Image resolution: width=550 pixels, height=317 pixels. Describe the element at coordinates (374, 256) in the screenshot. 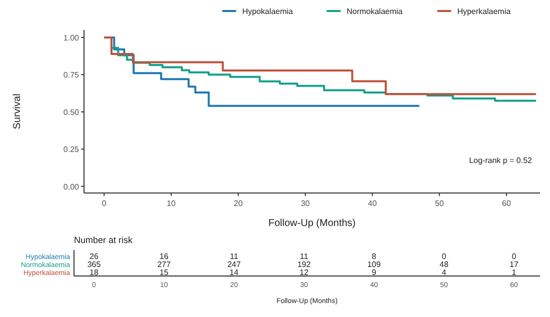

I see `data-label: 8` at that location.